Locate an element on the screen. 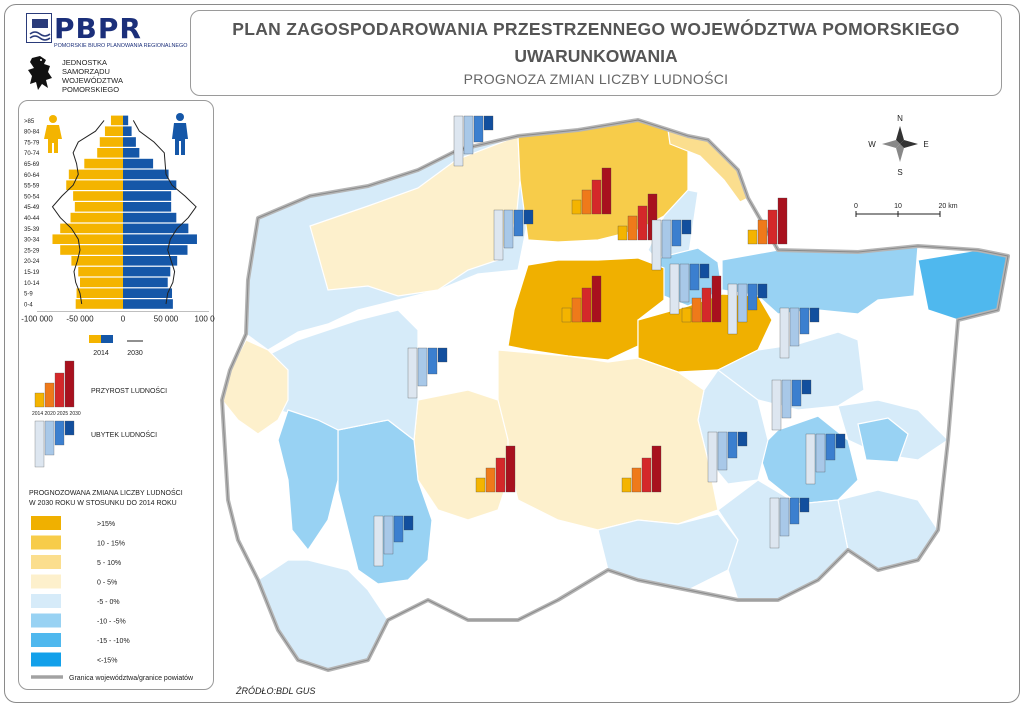 This screenshot has width=1024, height=707. compass-south: S is located at coordinates (899, 172).